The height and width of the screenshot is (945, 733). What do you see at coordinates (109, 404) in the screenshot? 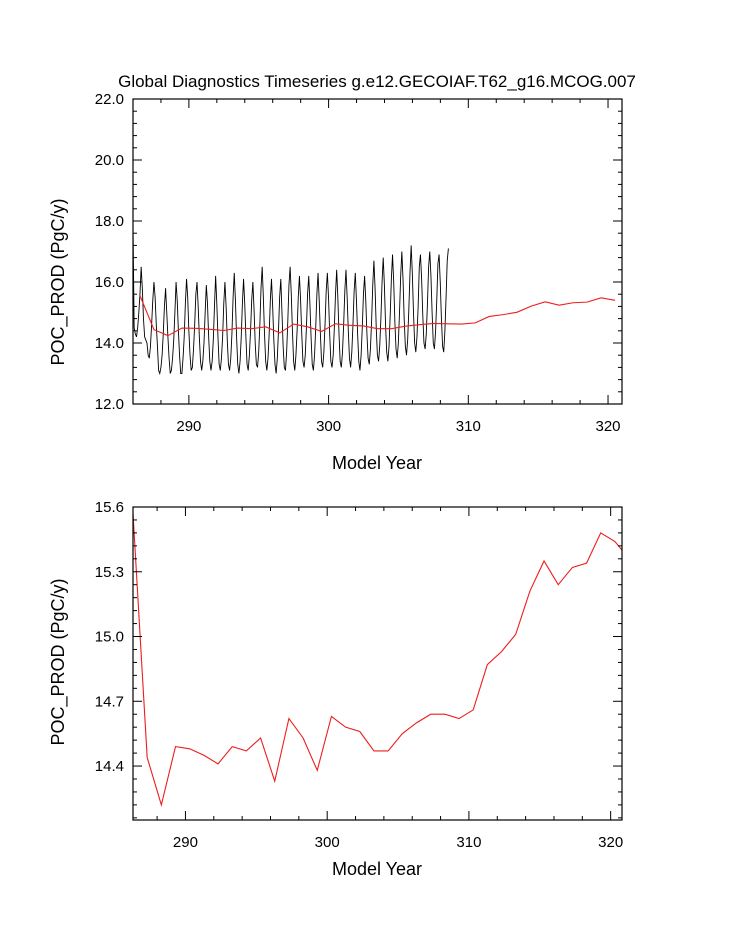
I see `y-tick-label: 12.0` at bounding box center [109, 404].